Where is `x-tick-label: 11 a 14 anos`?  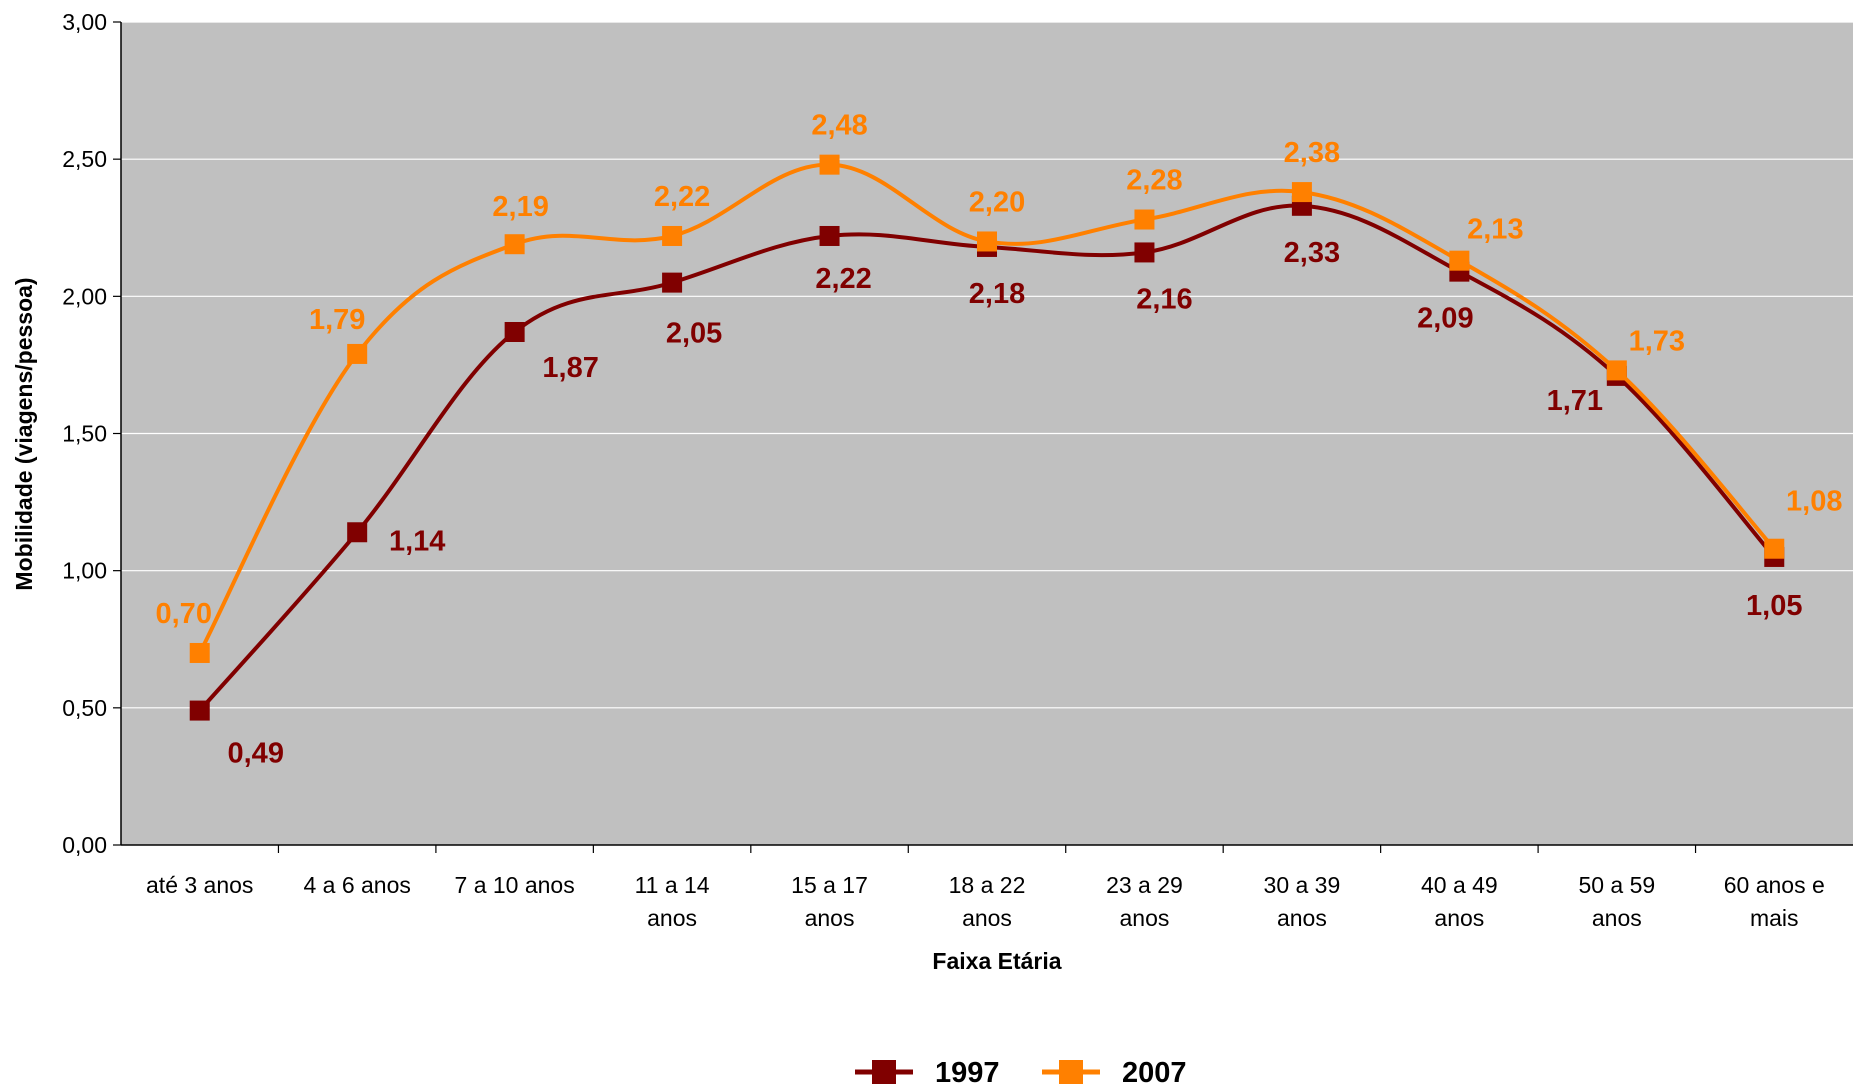
x-tick-label: 11 a 14 anos is located at coordinates (672, 901).